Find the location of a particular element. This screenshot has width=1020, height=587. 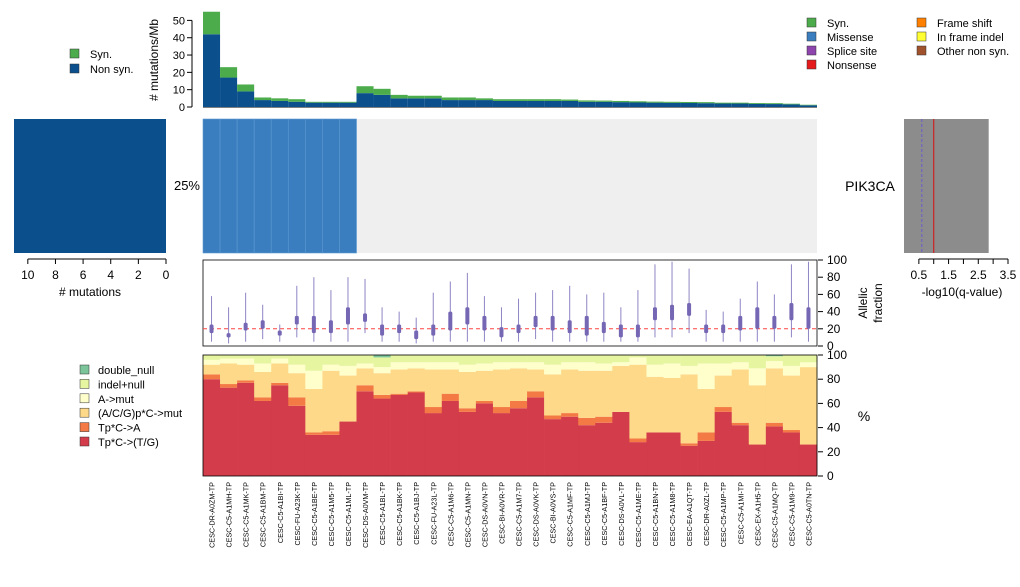

spectrum-legend-label: (A/C/G)p*C->mut is located at coordinates (140, 414).